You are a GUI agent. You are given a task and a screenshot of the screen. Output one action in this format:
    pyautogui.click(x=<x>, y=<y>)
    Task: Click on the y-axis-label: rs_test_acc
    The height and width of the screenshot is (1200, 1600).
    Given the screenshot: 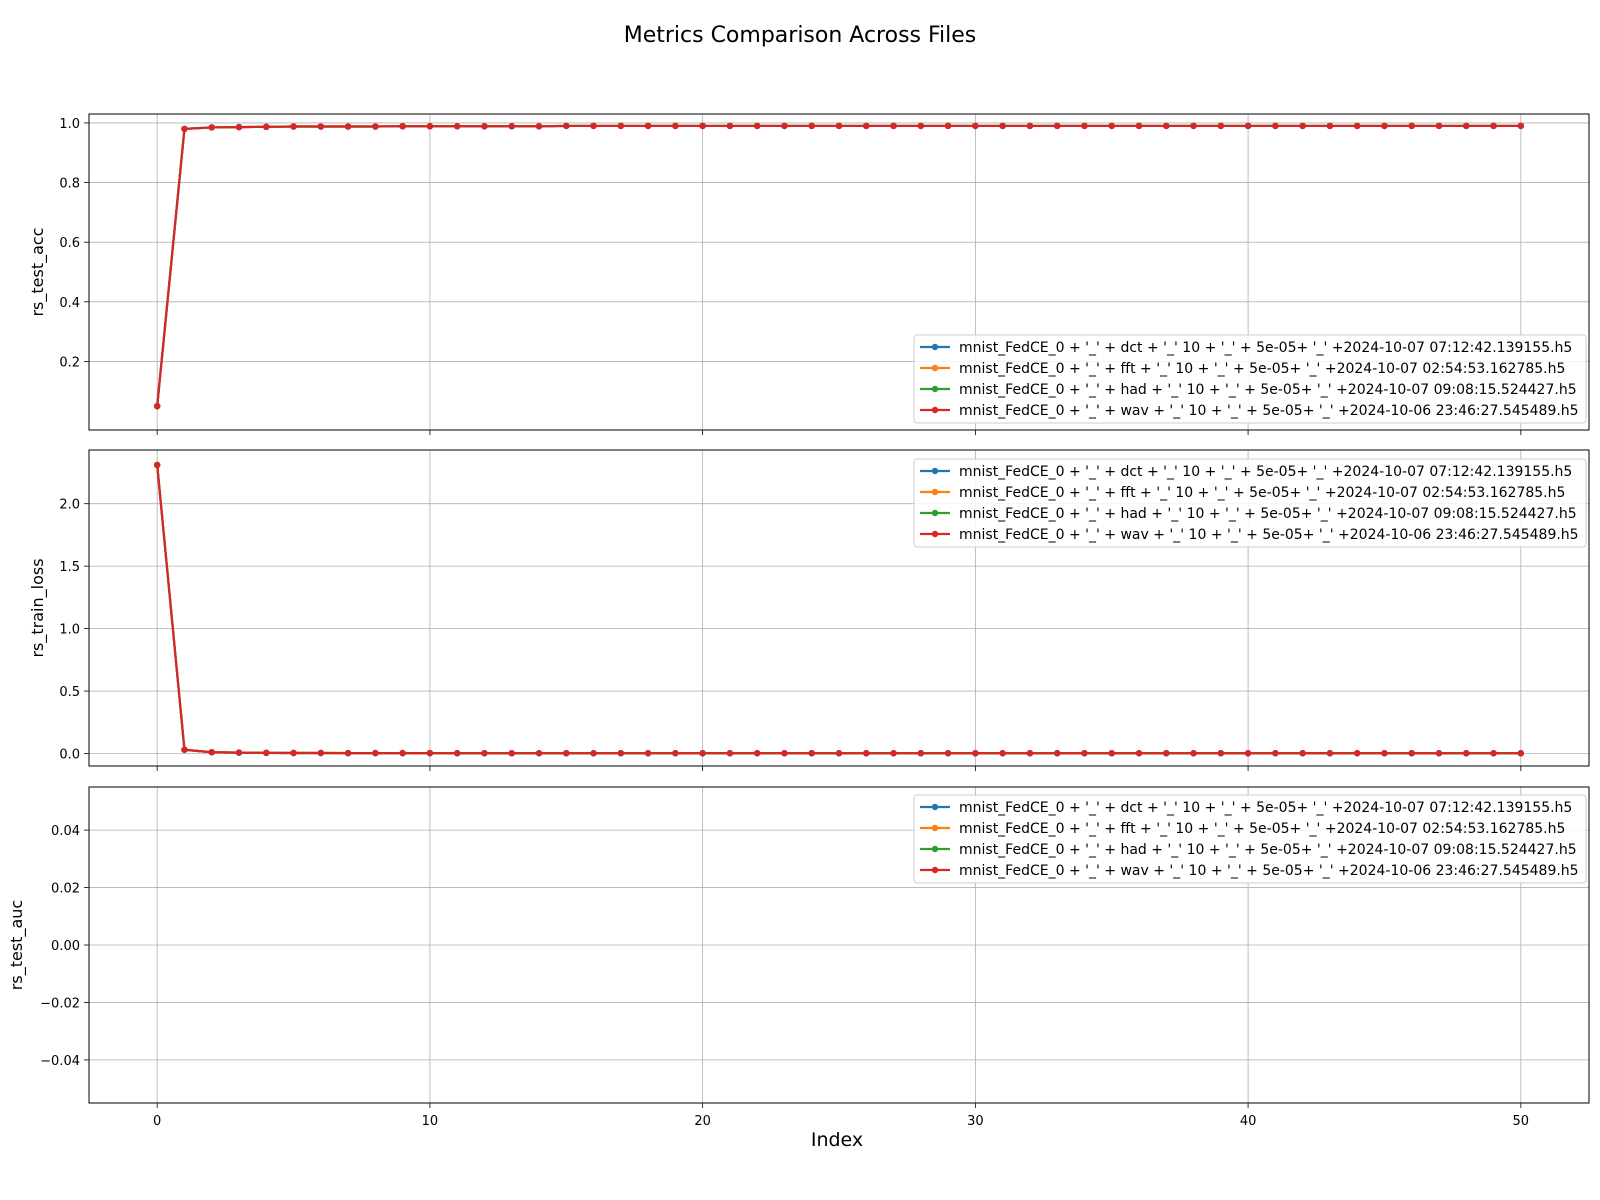 What is the action you would take?
    pyautogui.click(x=38, y=271)
    